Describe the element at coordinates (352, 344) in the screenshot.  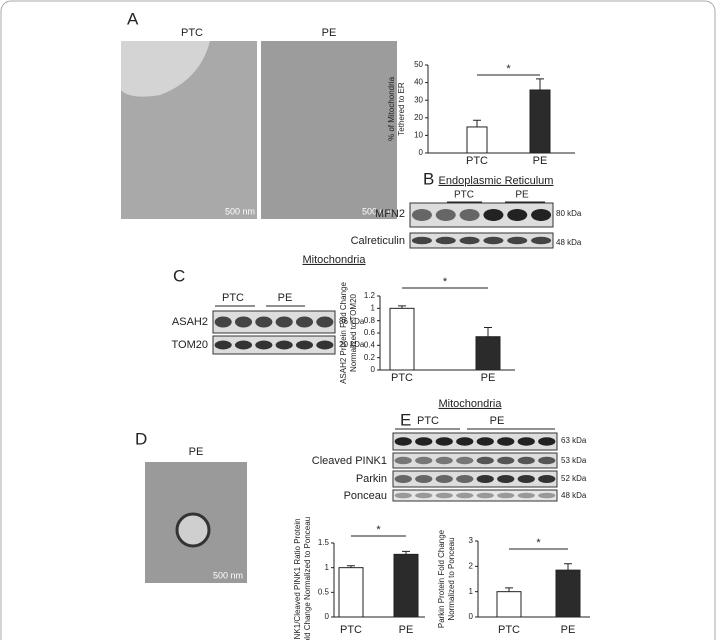
I see `kda-label: 20 kDa` at that location.